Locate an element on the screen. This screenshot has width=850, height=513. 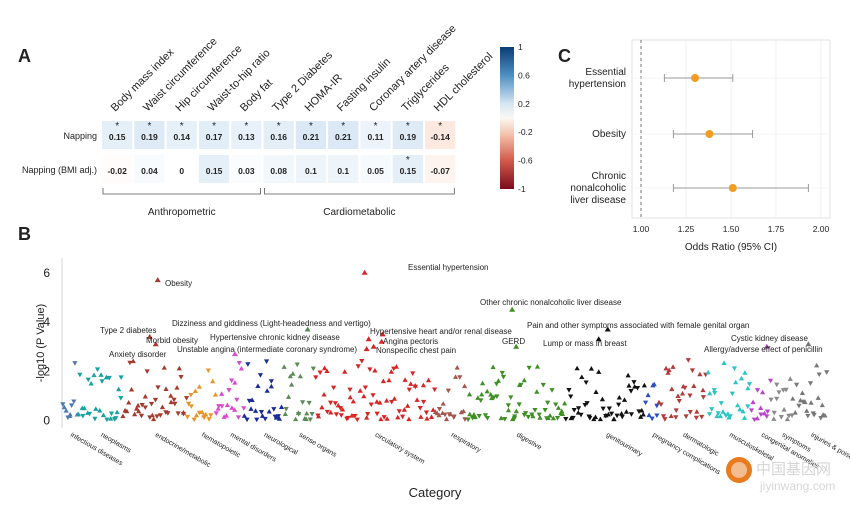
forest-x-axis-label: Odds Ratio (95% CI) is located at coordinates (731, 247).